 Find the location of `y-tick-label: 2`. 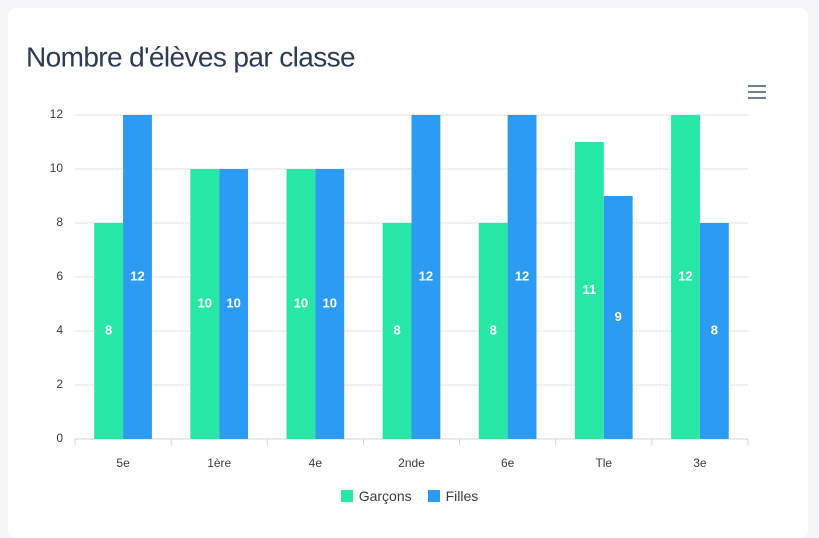

y-tick-label: 2 is located at coordinates (59, 384).